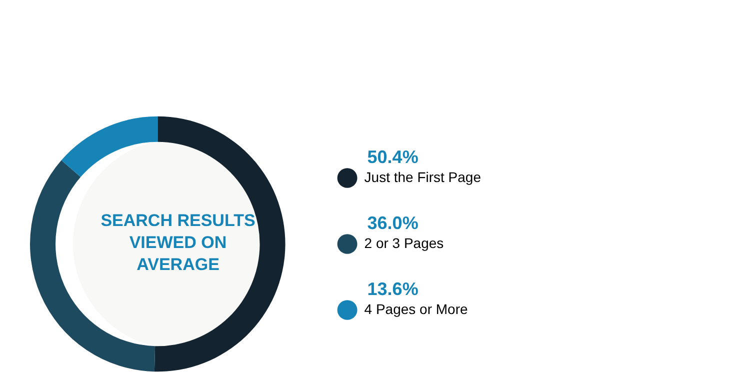 The height and width of the screenshot is (390, 738). Describe the element at coordinates (423, 176) in the screenshot. I see `legend-label: Just the First Page` at that location.